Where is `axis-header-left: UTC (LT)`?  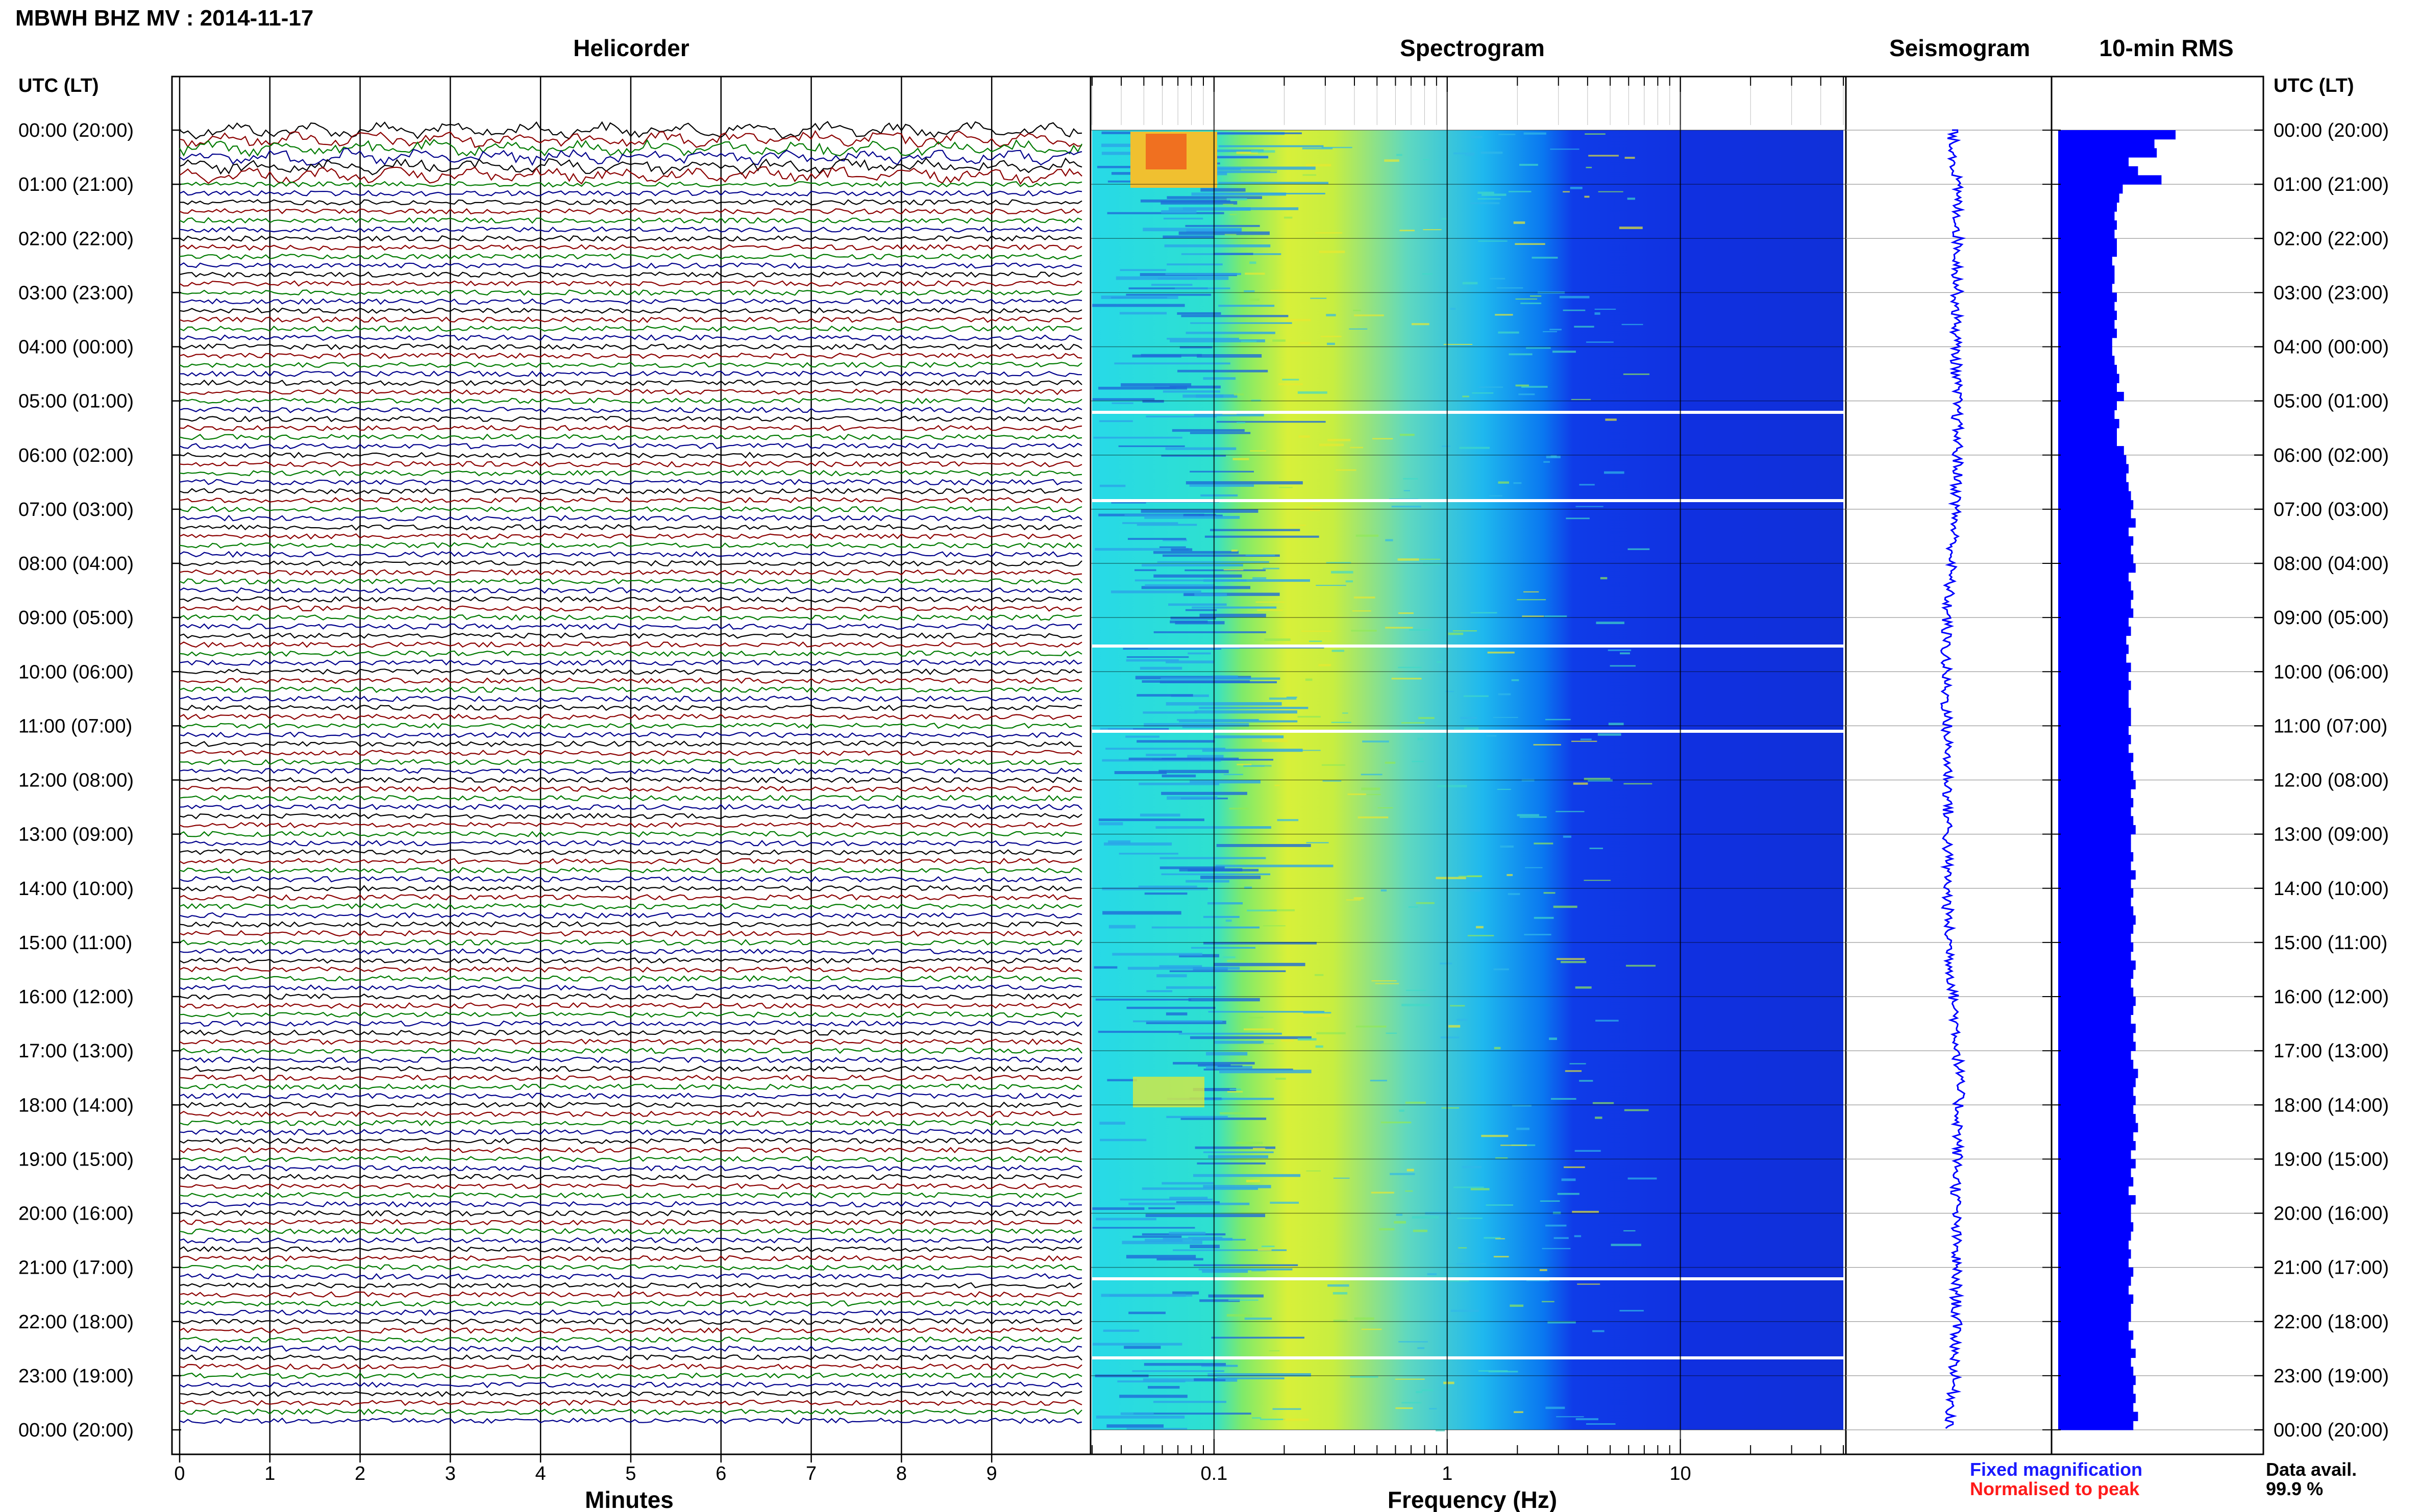
axis-header-left: UTC (LT) is located at coordinates (58, 85).